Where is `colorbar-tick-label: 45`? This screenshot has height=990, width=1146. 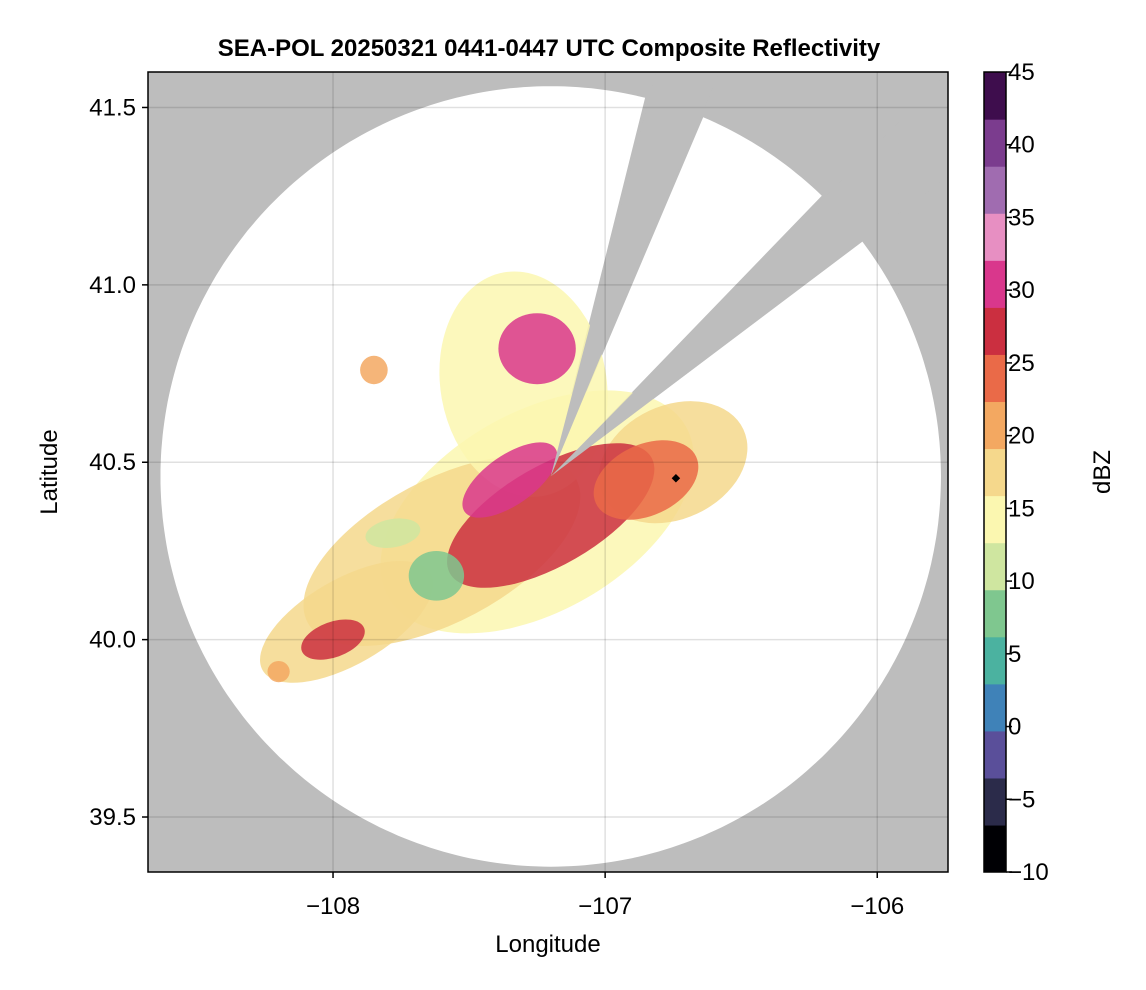 colorbar-tick-label: 45 is located at coordinates (1021, 72).